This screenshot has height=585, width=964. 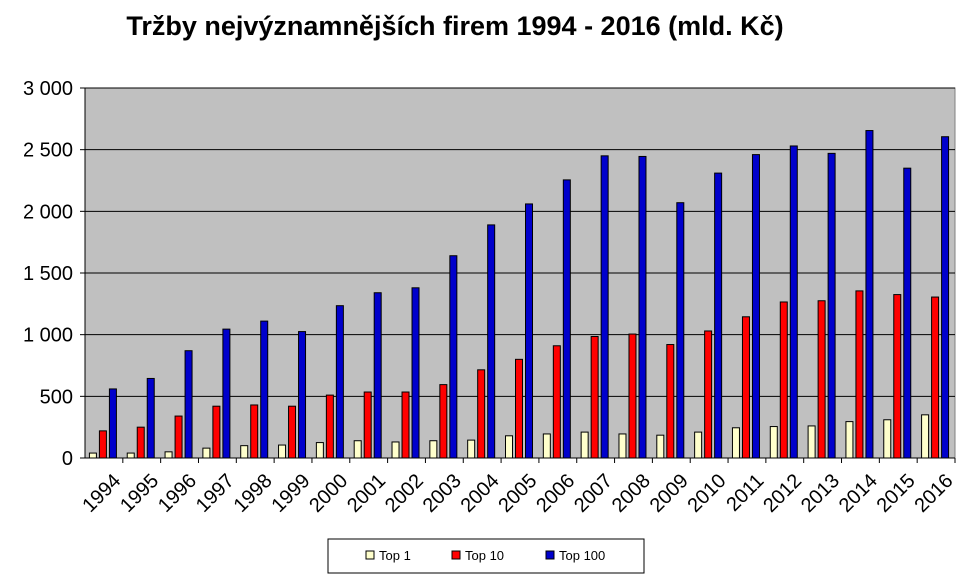 I want to click on bar-top-1-2007, so click(x=584, y=445).